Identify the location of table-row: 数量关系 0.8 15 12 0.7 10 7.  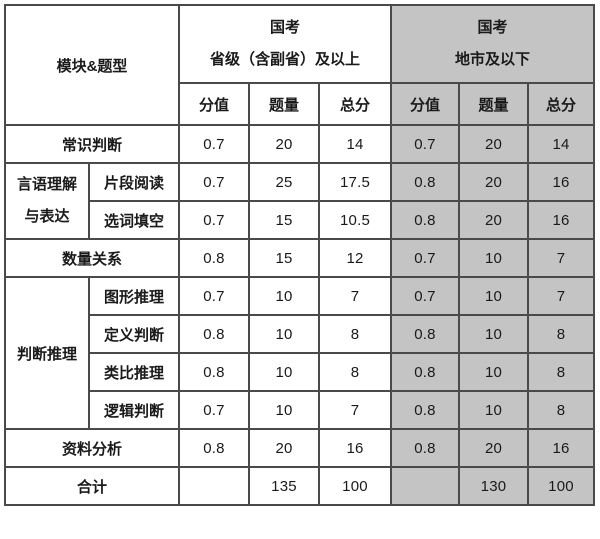
(299, 258).